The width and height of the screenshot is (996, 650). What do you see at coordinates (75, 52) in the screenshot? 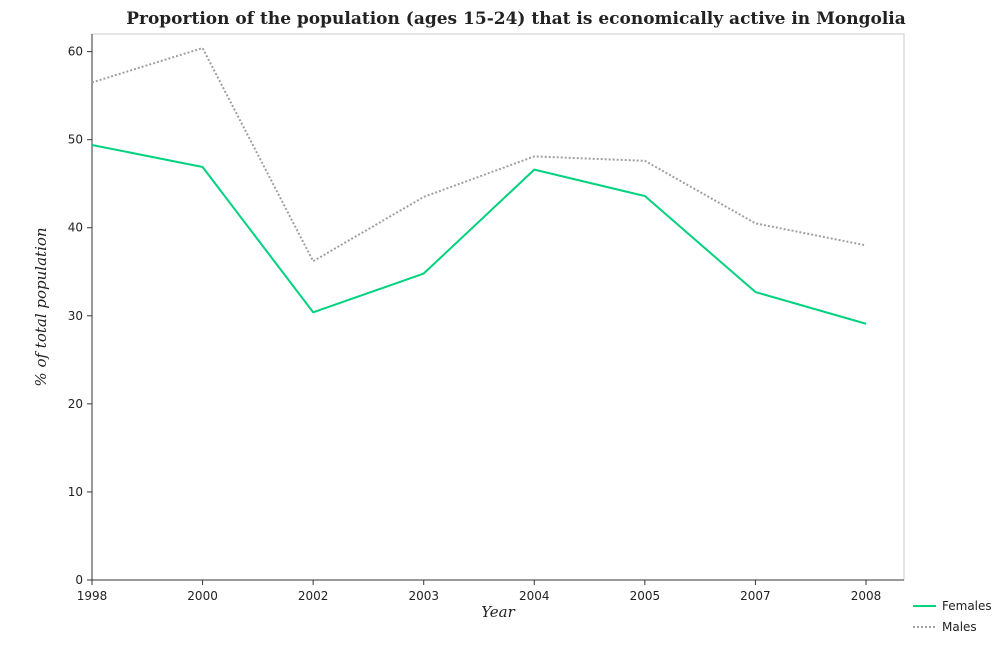
I see `y-tick-label: 60` at bounding box center [75, 52].